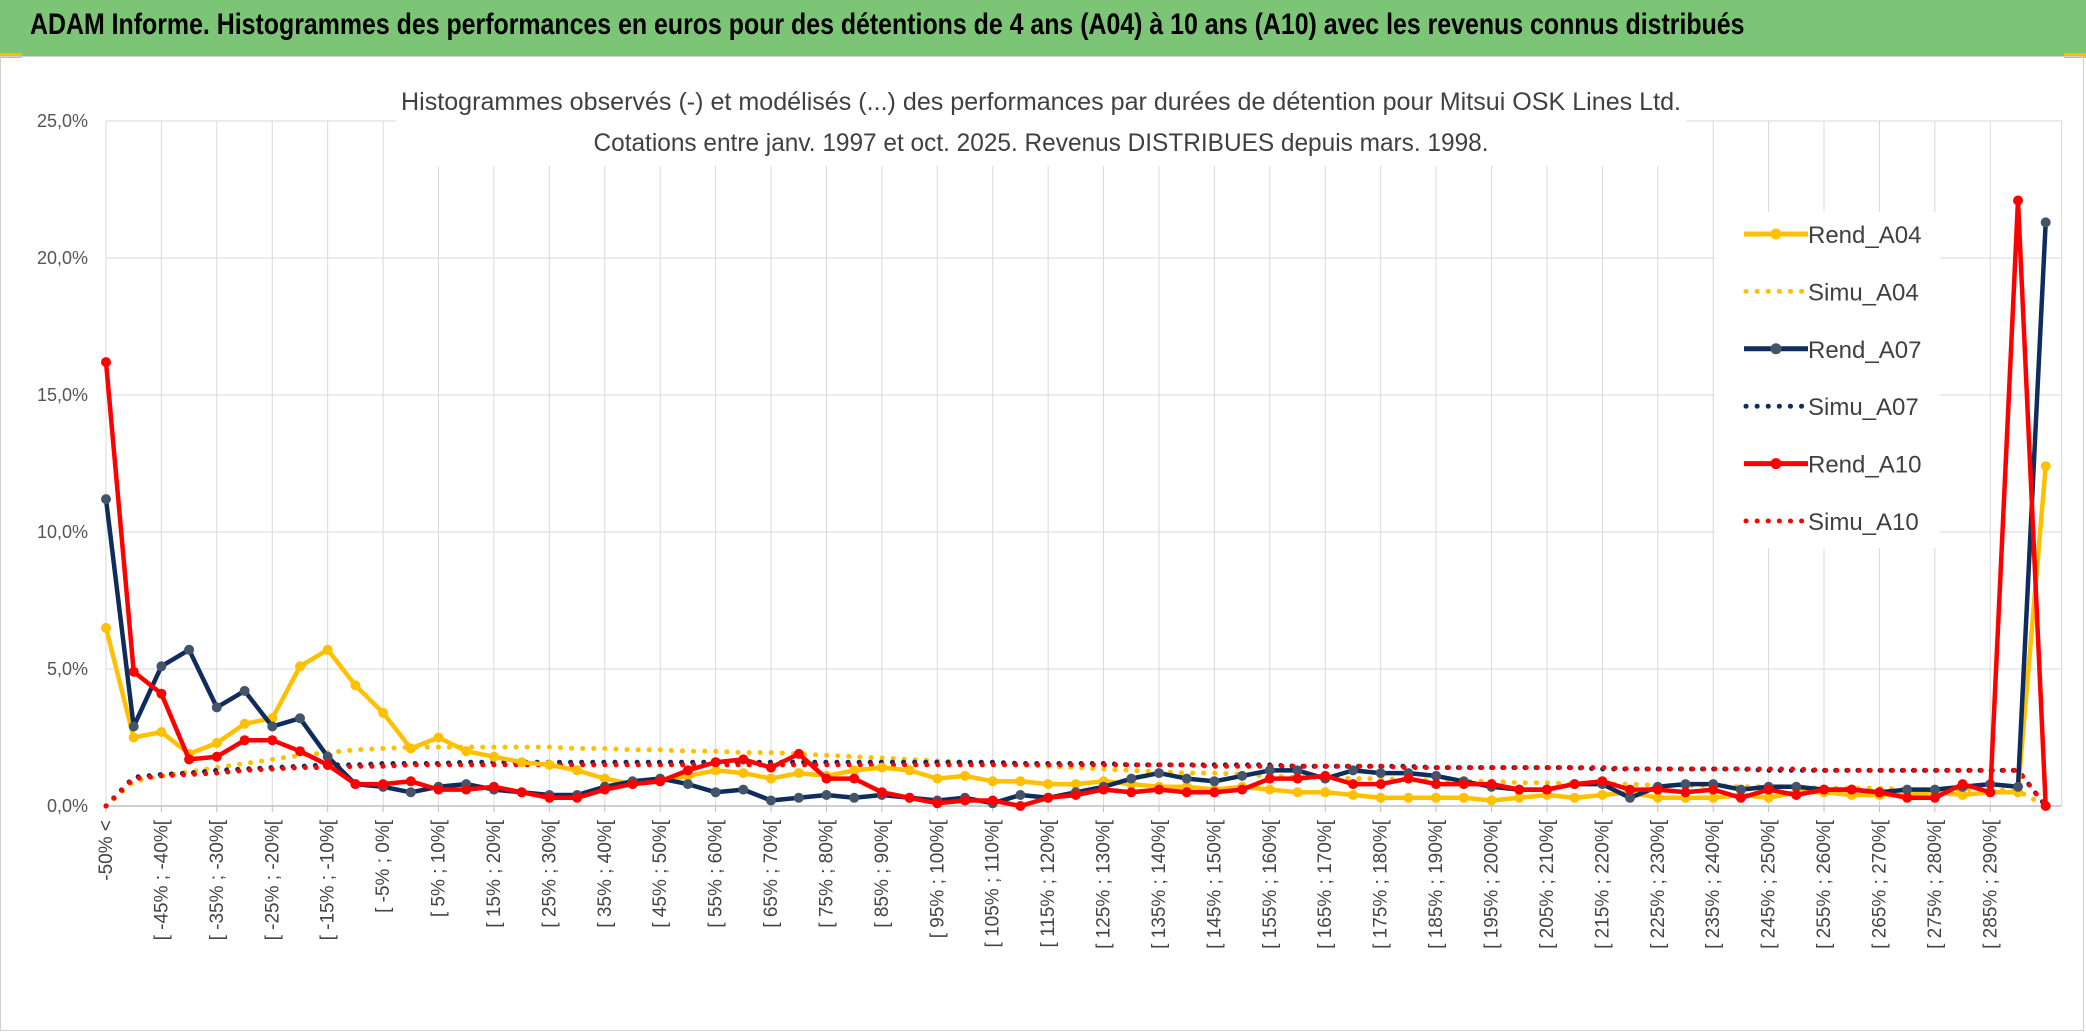 The width and height of the screenshot is (2086, 1033). Describe the element at coordinates (826, 873) in the screenshot. I see `x-tick-label: [ 75% ; 80%[` at that location.